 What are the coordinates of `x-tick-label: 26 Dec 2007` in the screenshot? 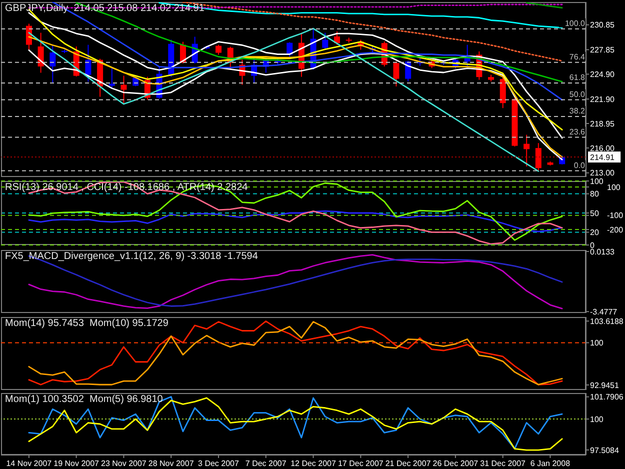 It's located at (455, 463).